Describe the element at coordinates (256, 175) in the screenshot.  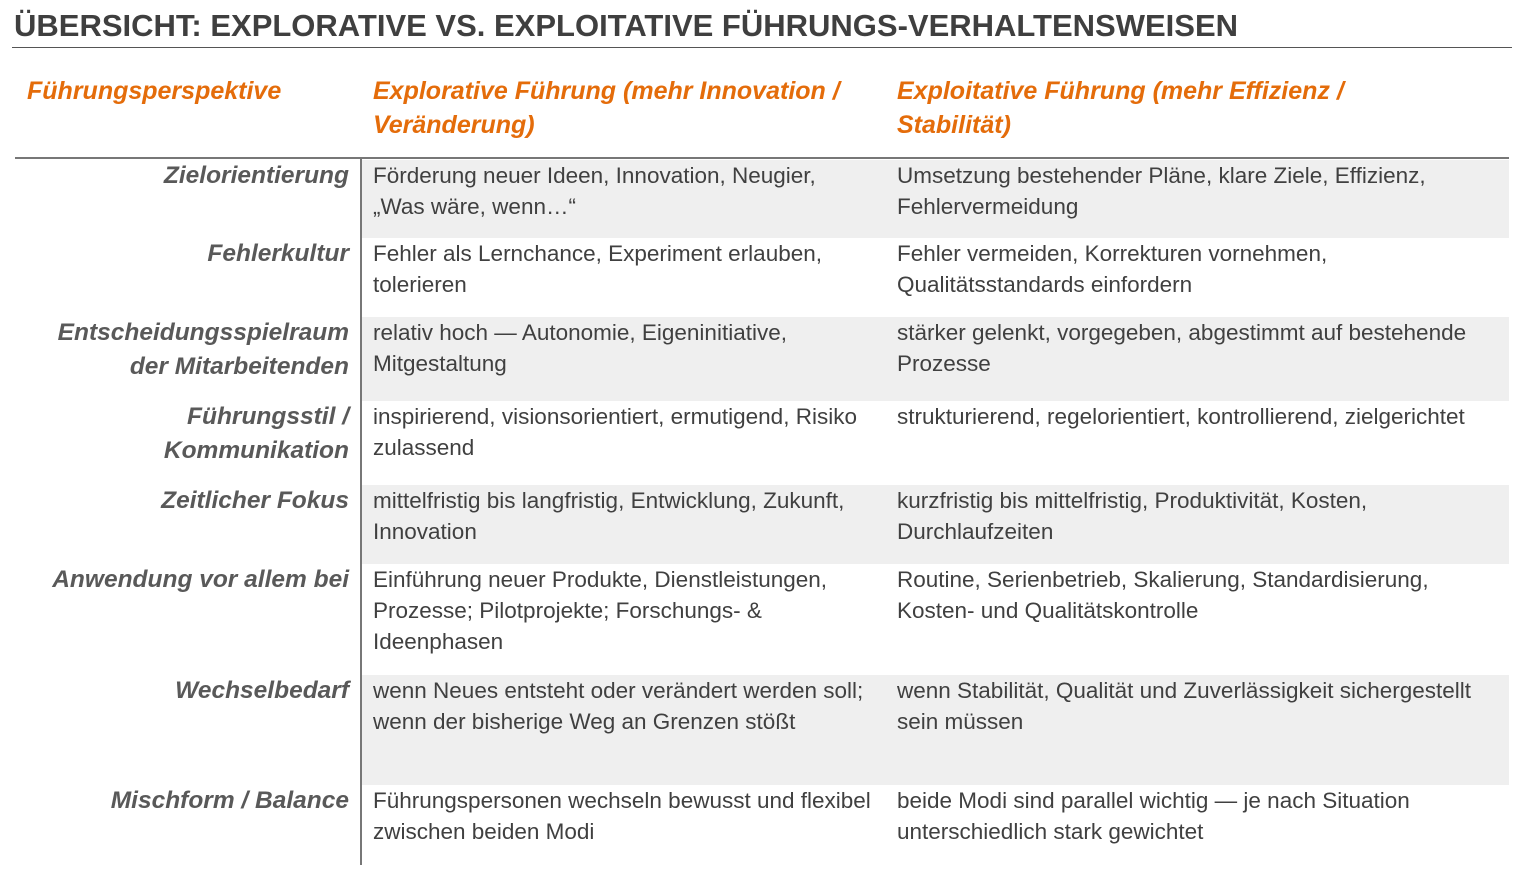
I see `row-label: Zielorientierung` at that location.